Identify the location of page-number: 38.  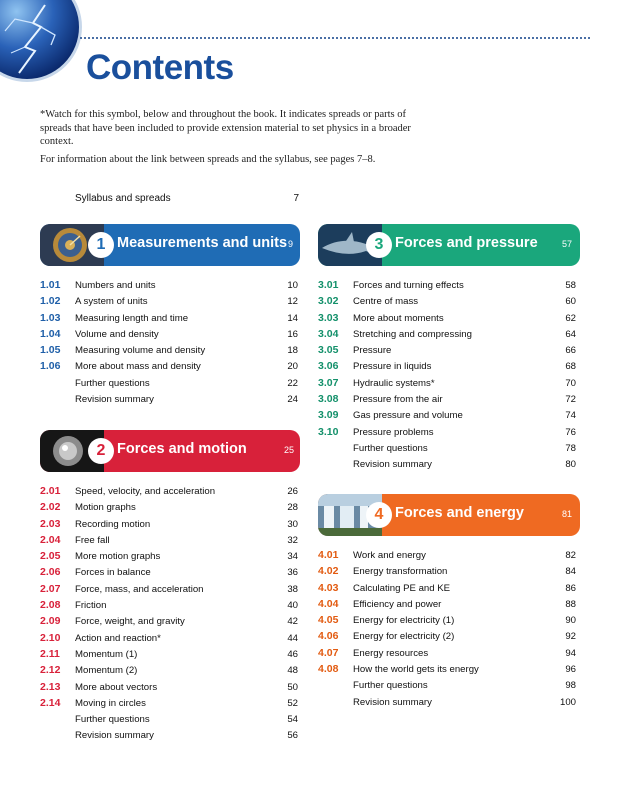
(292, 589).